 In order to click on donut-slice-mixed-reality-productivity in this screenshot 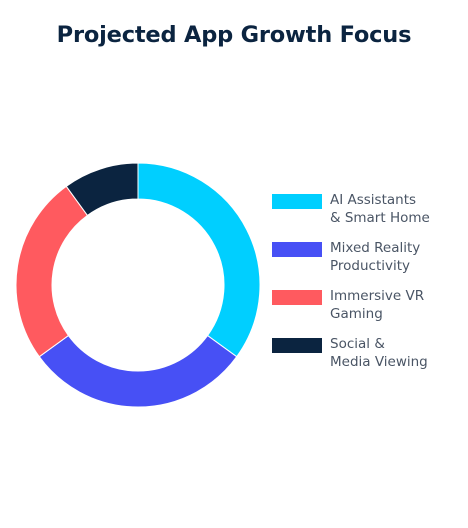, I will do `click(138, 371)`.